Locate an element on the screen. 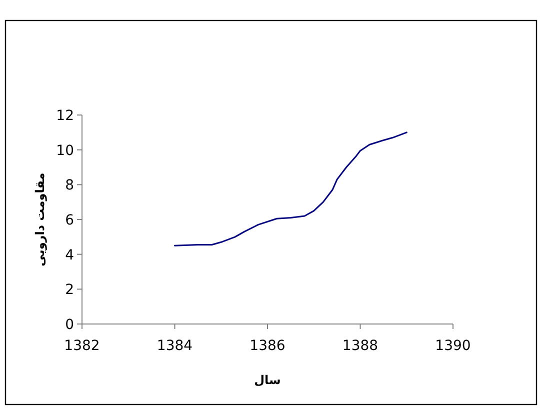 This screenshot has width=541, height=410. x-tick-label: 1388 is located at coordinates (360, 346).